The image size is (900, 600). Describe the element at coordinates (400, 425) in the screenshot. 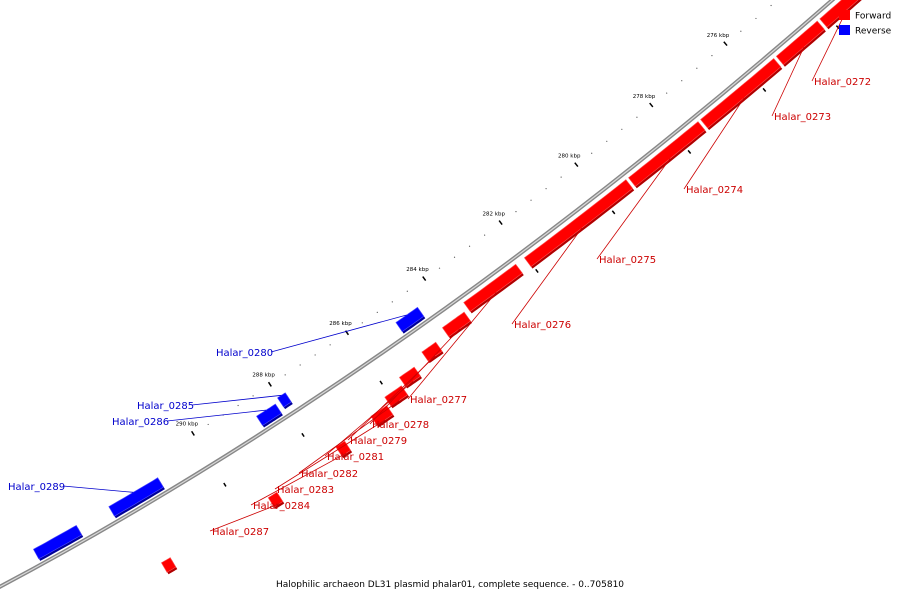

I see `gene-label-Halar_0278: Halar_0278` at that location.